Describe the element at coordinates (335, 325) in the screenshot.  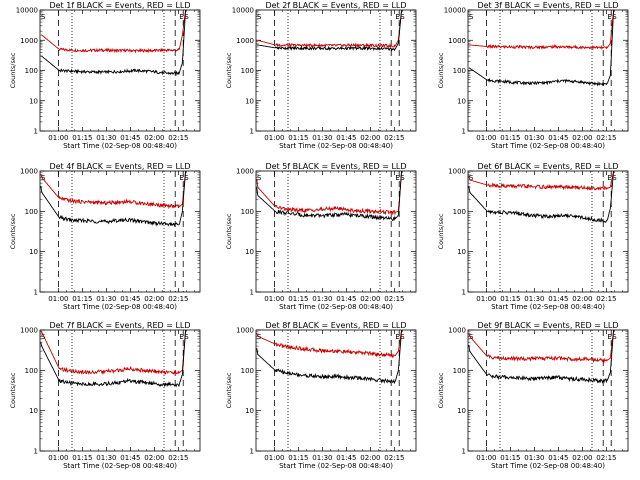
I see `chart-title: Det 8f BLACK = Events, RED = LLD` at that location.